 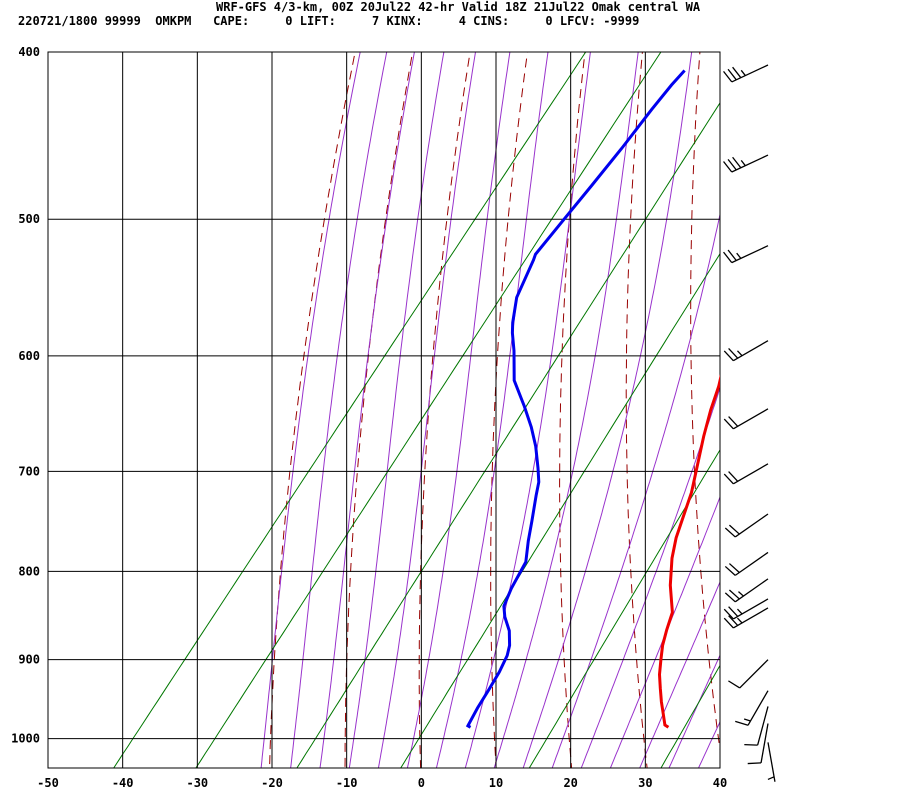 What do you see at coordinates (570, 783) in the screenshot?
I see `x-tick-label: 20` at bounding box center [570, 783].